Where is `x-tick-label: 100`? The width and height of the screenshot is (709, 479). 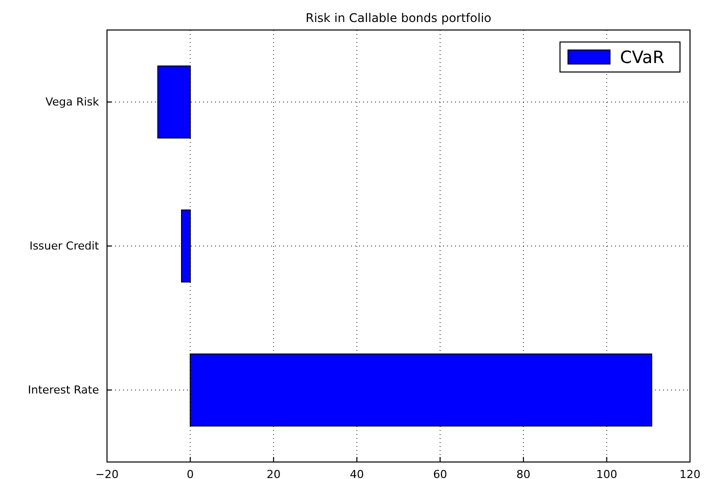 x-tick-label: 100 is located at coordinates (607, 473).